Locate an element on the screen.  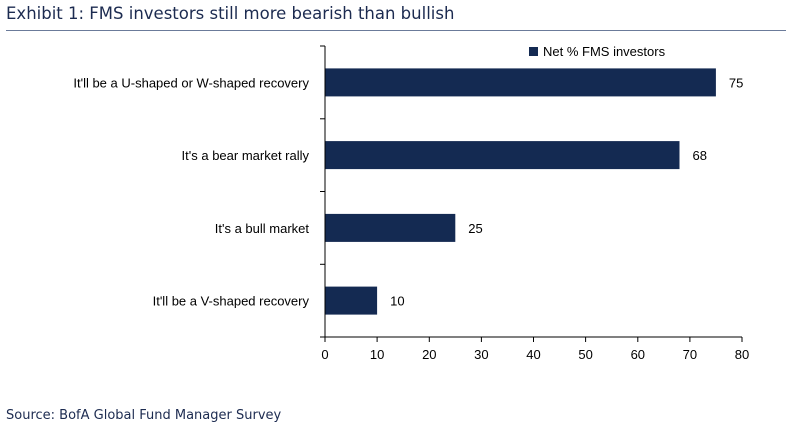
legend-swatch is located at coordinates (533, 51).